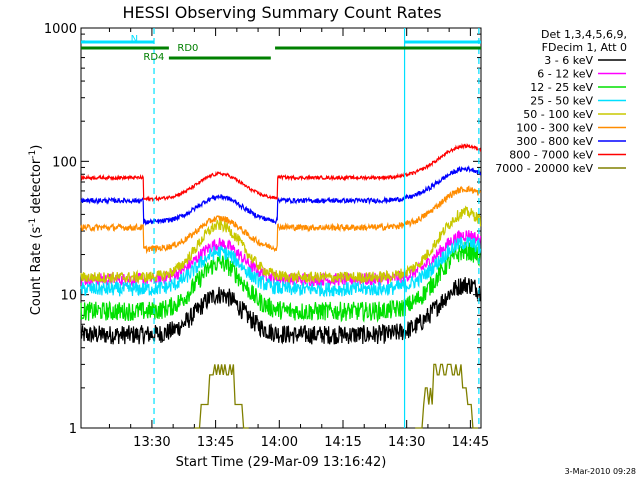 The height and width of the screenshot is (480, 640). What do you see at coordinates (36, 230) in the screenshot?
I see `y-axis-label: Count Rate (s-1 detector-1)` at bounding box center [36, 230].